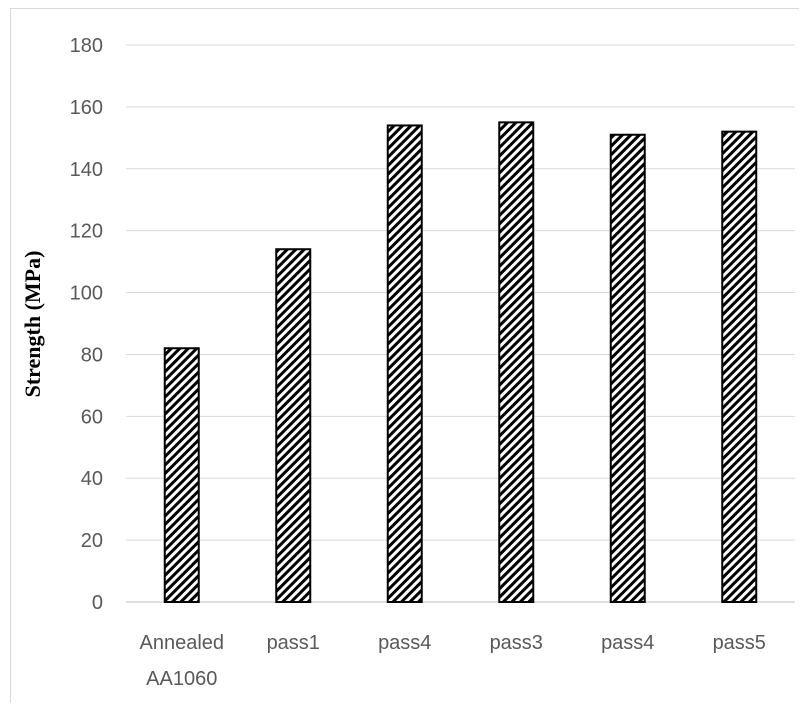 This screenshot has height=707, width=803. What do you see at coordinates (92, 479) in the screenshot?
I see `y-tick-label: 40` at bounding box center [92, 479].